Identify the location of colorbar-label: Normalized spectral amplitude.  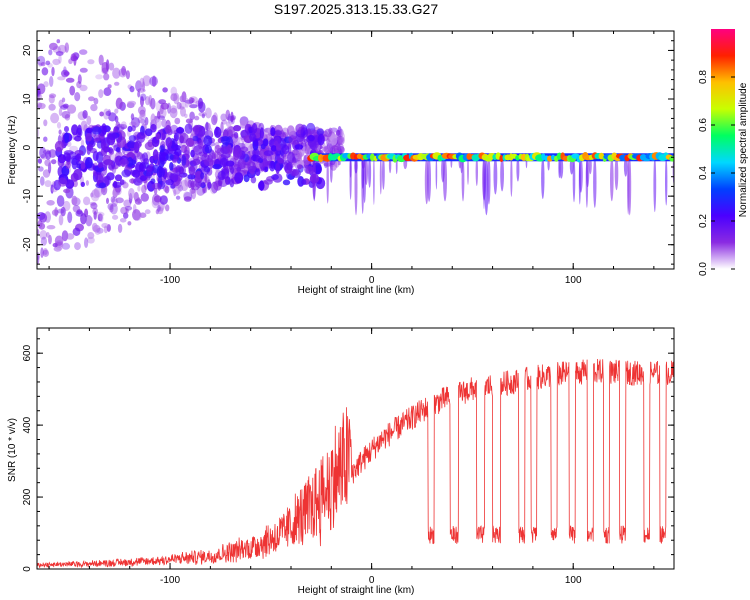
(743, 149).